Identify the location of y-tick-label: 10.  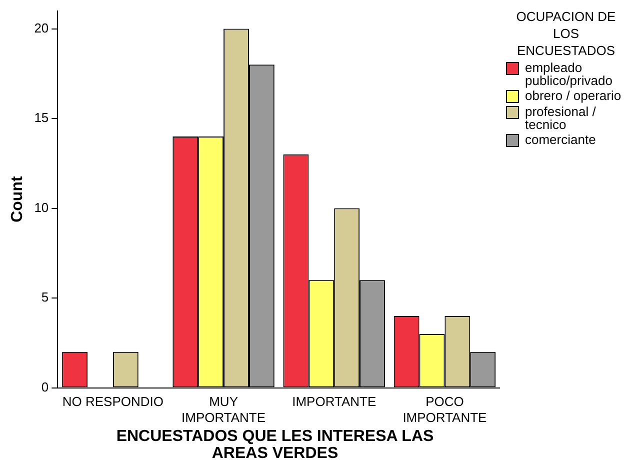
(41, 207).